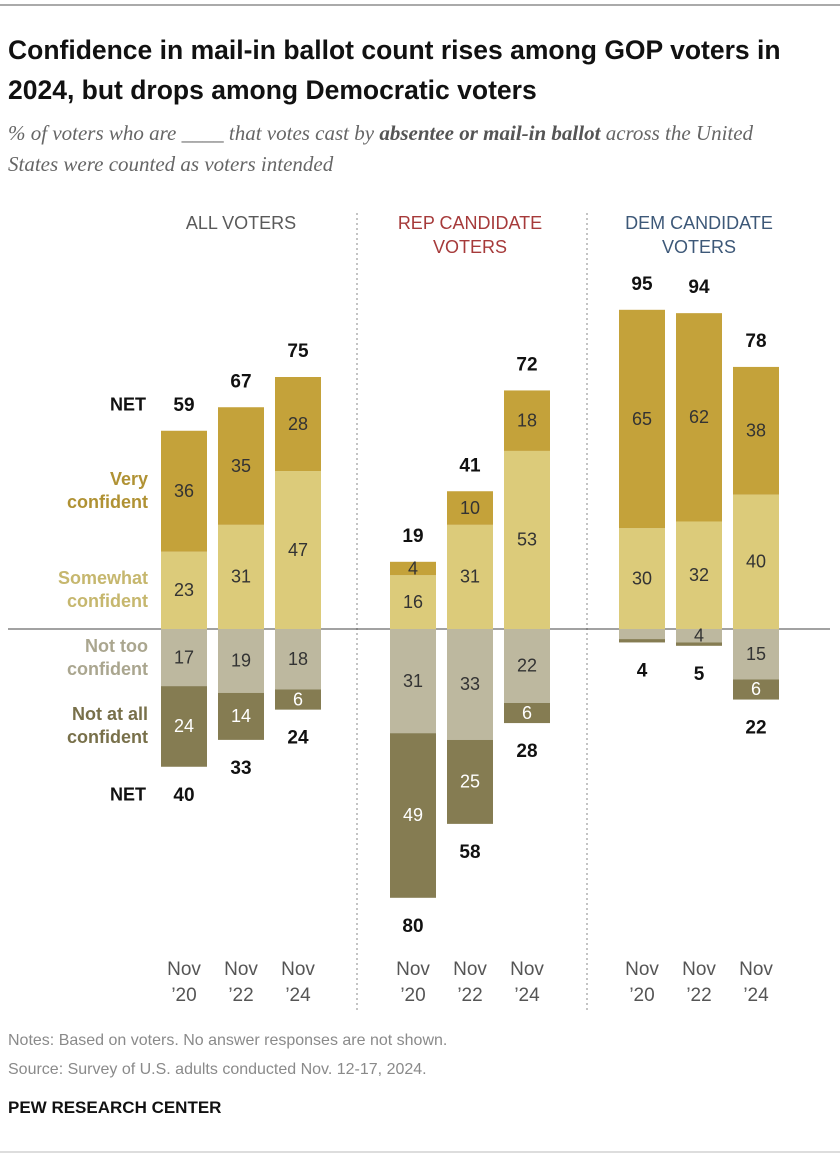 The image size is (840, 1158). I want to click on net-label: 5, so click(699, 674).